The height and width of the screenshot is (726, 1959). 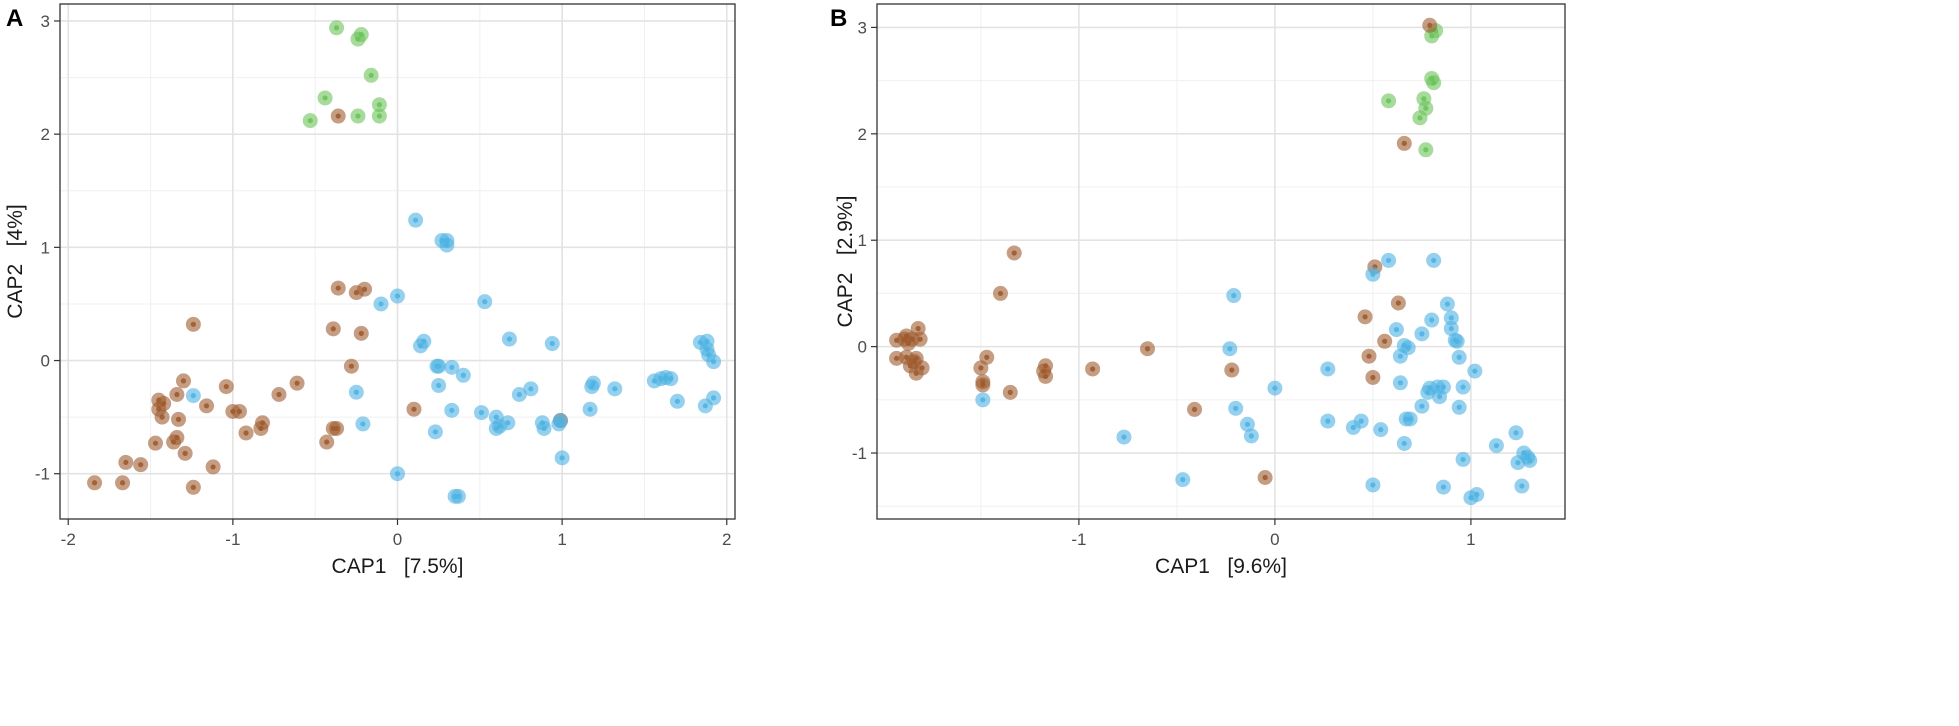 What do you see at coordinates (862, 240) in the screenshot?
I see `y-tick-label: 1` at bounding box center [862, 240].